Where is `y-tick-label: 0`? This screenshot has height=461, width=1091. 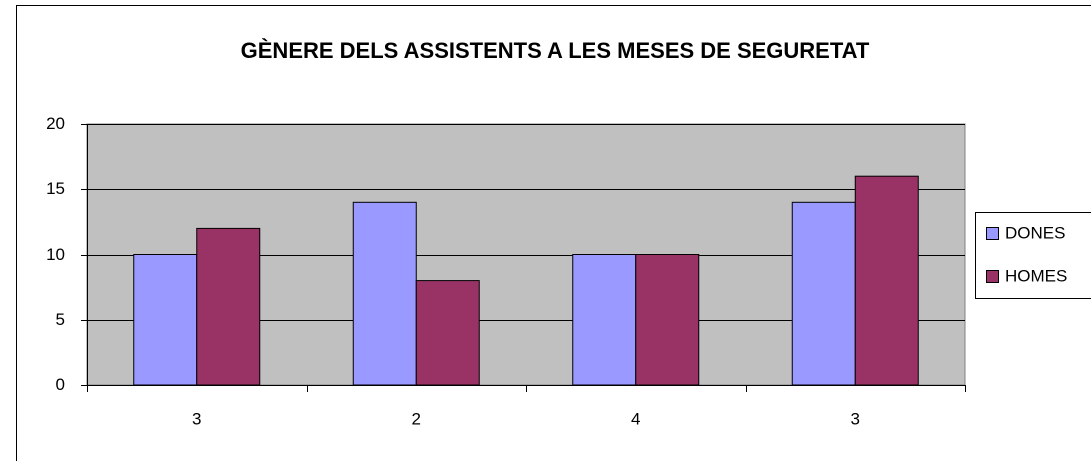 y-tick-label: 0 is located at coordinates (60, 384).